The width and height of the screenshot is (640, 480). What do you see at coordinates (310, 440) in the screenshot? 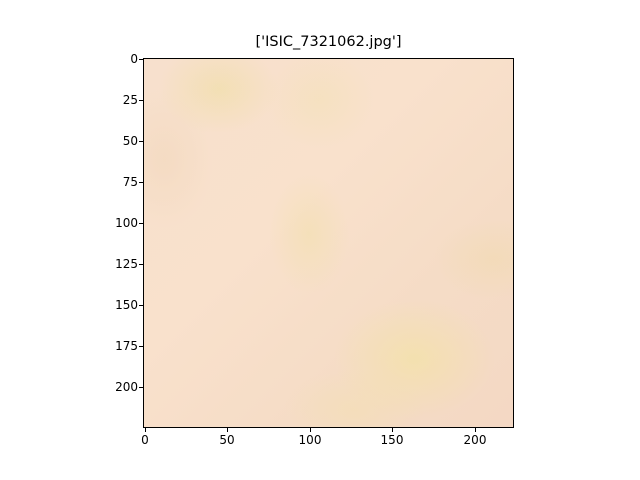
I see `x-tick-label: 100` at bounding box center [310, 440].